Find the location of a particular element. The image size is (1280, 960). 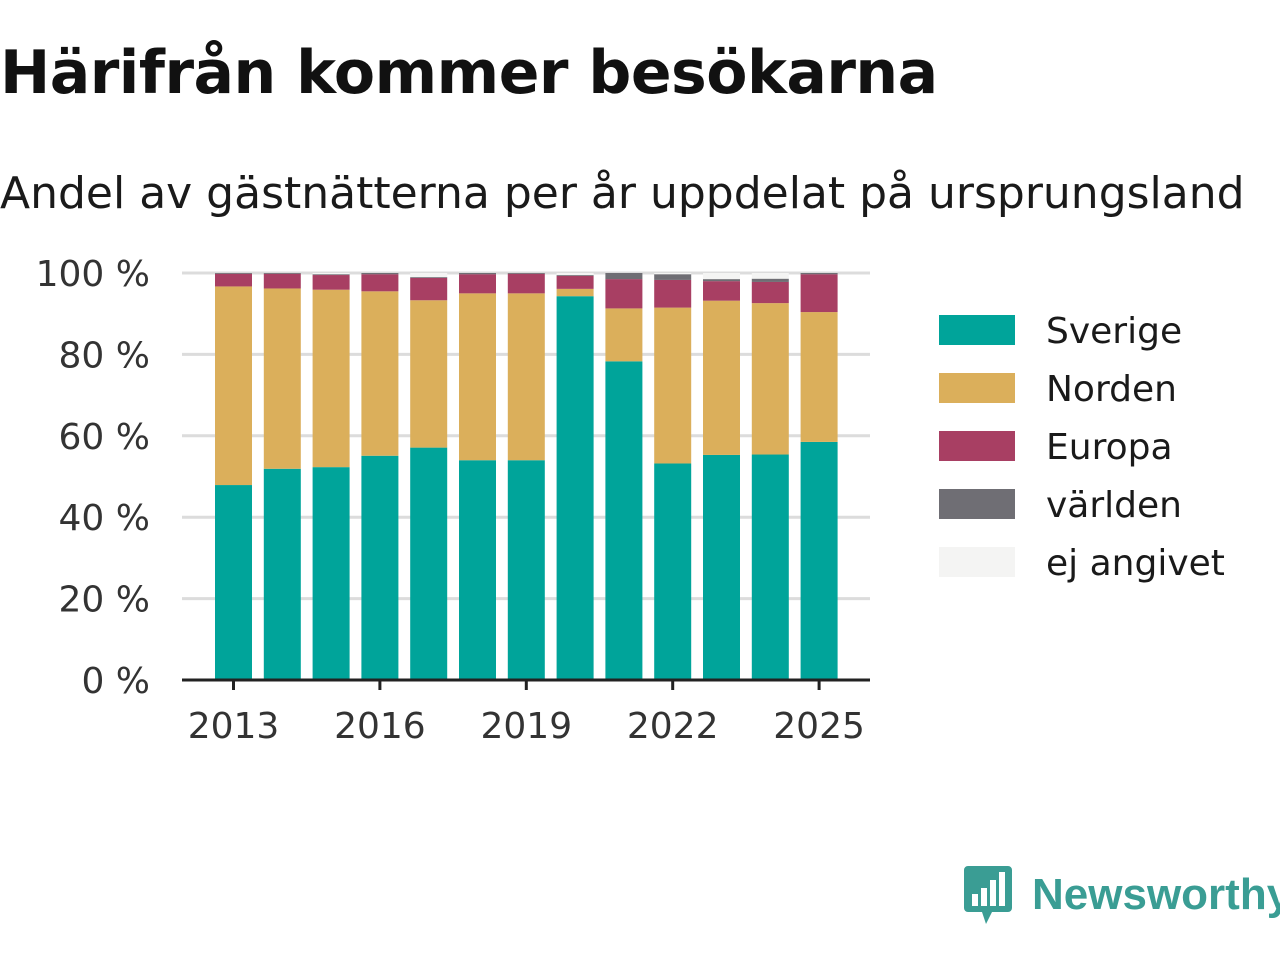

x-tick-label: 2022 is located at coordinates (673, 726).